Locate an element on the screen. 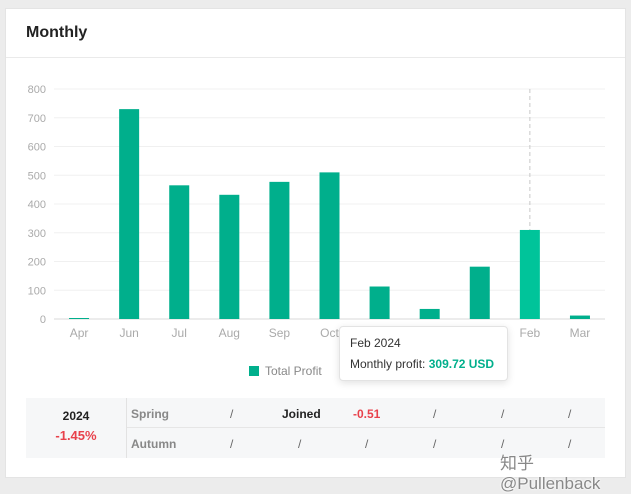  y-tick-label: 700 is located at coordinates (37, 119).